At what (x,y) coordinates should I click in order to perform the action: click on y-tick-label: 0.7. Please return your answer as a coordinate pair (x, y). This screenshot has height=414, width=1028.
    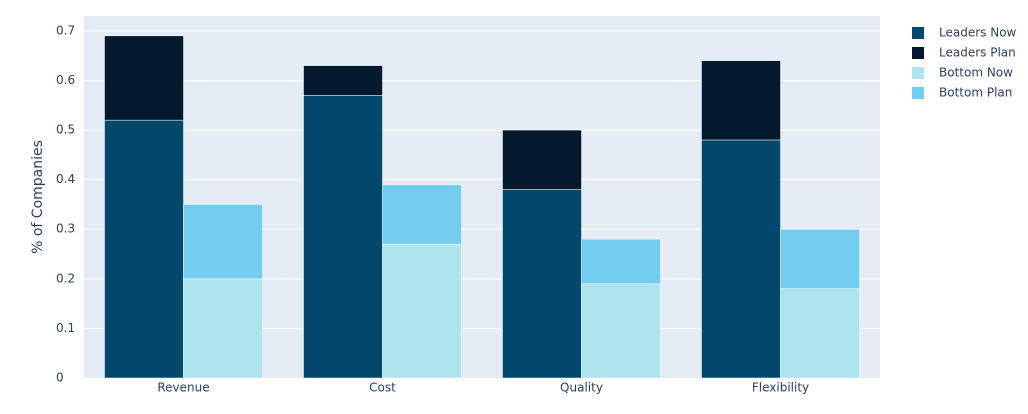
    Looking at the image, I should click on (65, 30).